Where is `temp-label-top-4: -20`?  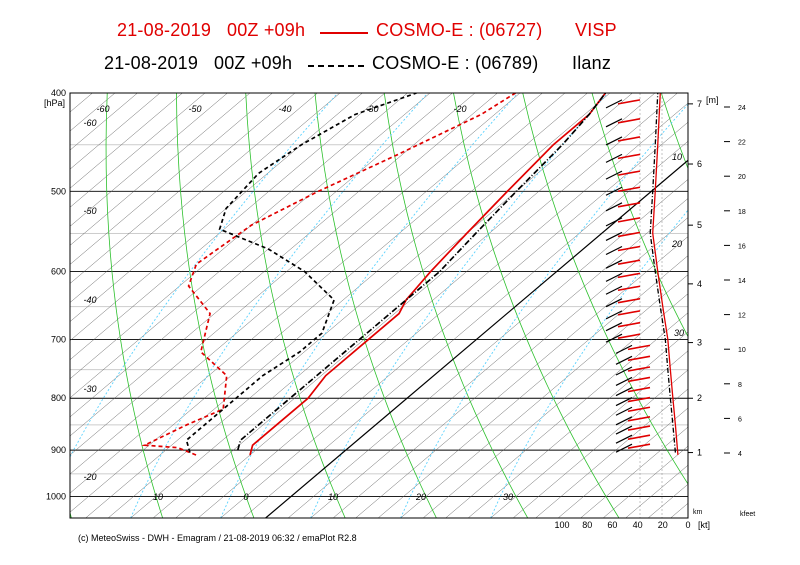
temp-label-top-4: -20 is located at coordinates (459, 109).